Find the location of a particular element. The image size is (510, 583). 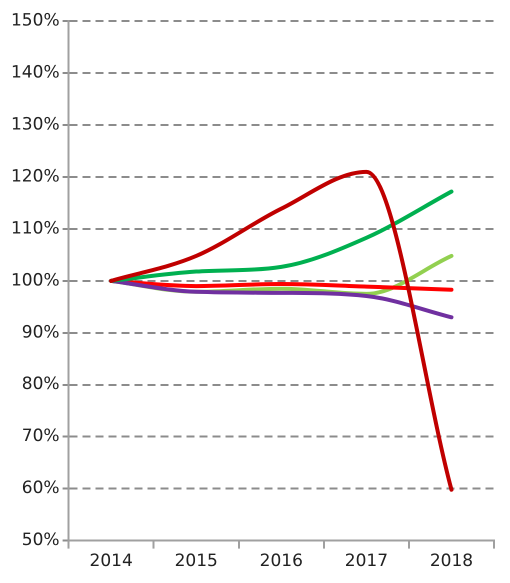

y-tick-label: 100% is located at coordinates (35, 280).